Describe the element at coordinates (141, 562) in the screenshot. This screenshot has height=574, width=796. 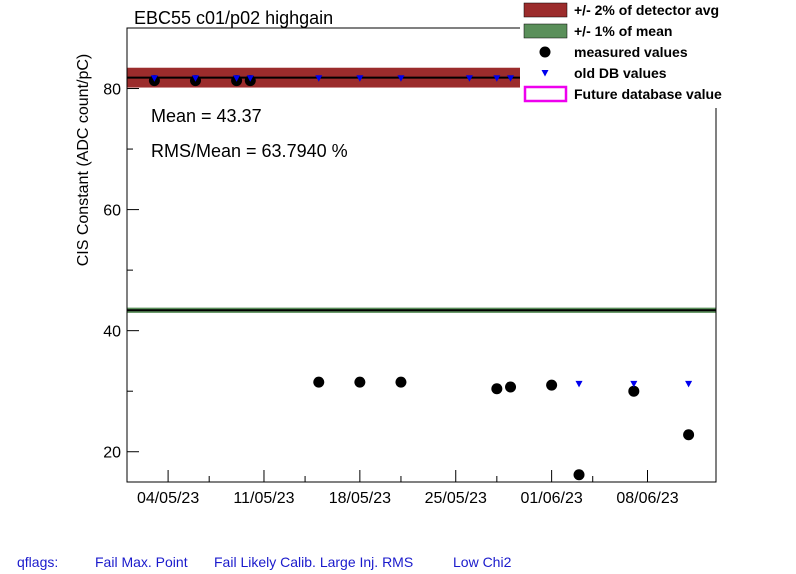
I see `qflag-fail-max-point: Fail Max. Point` at that location.